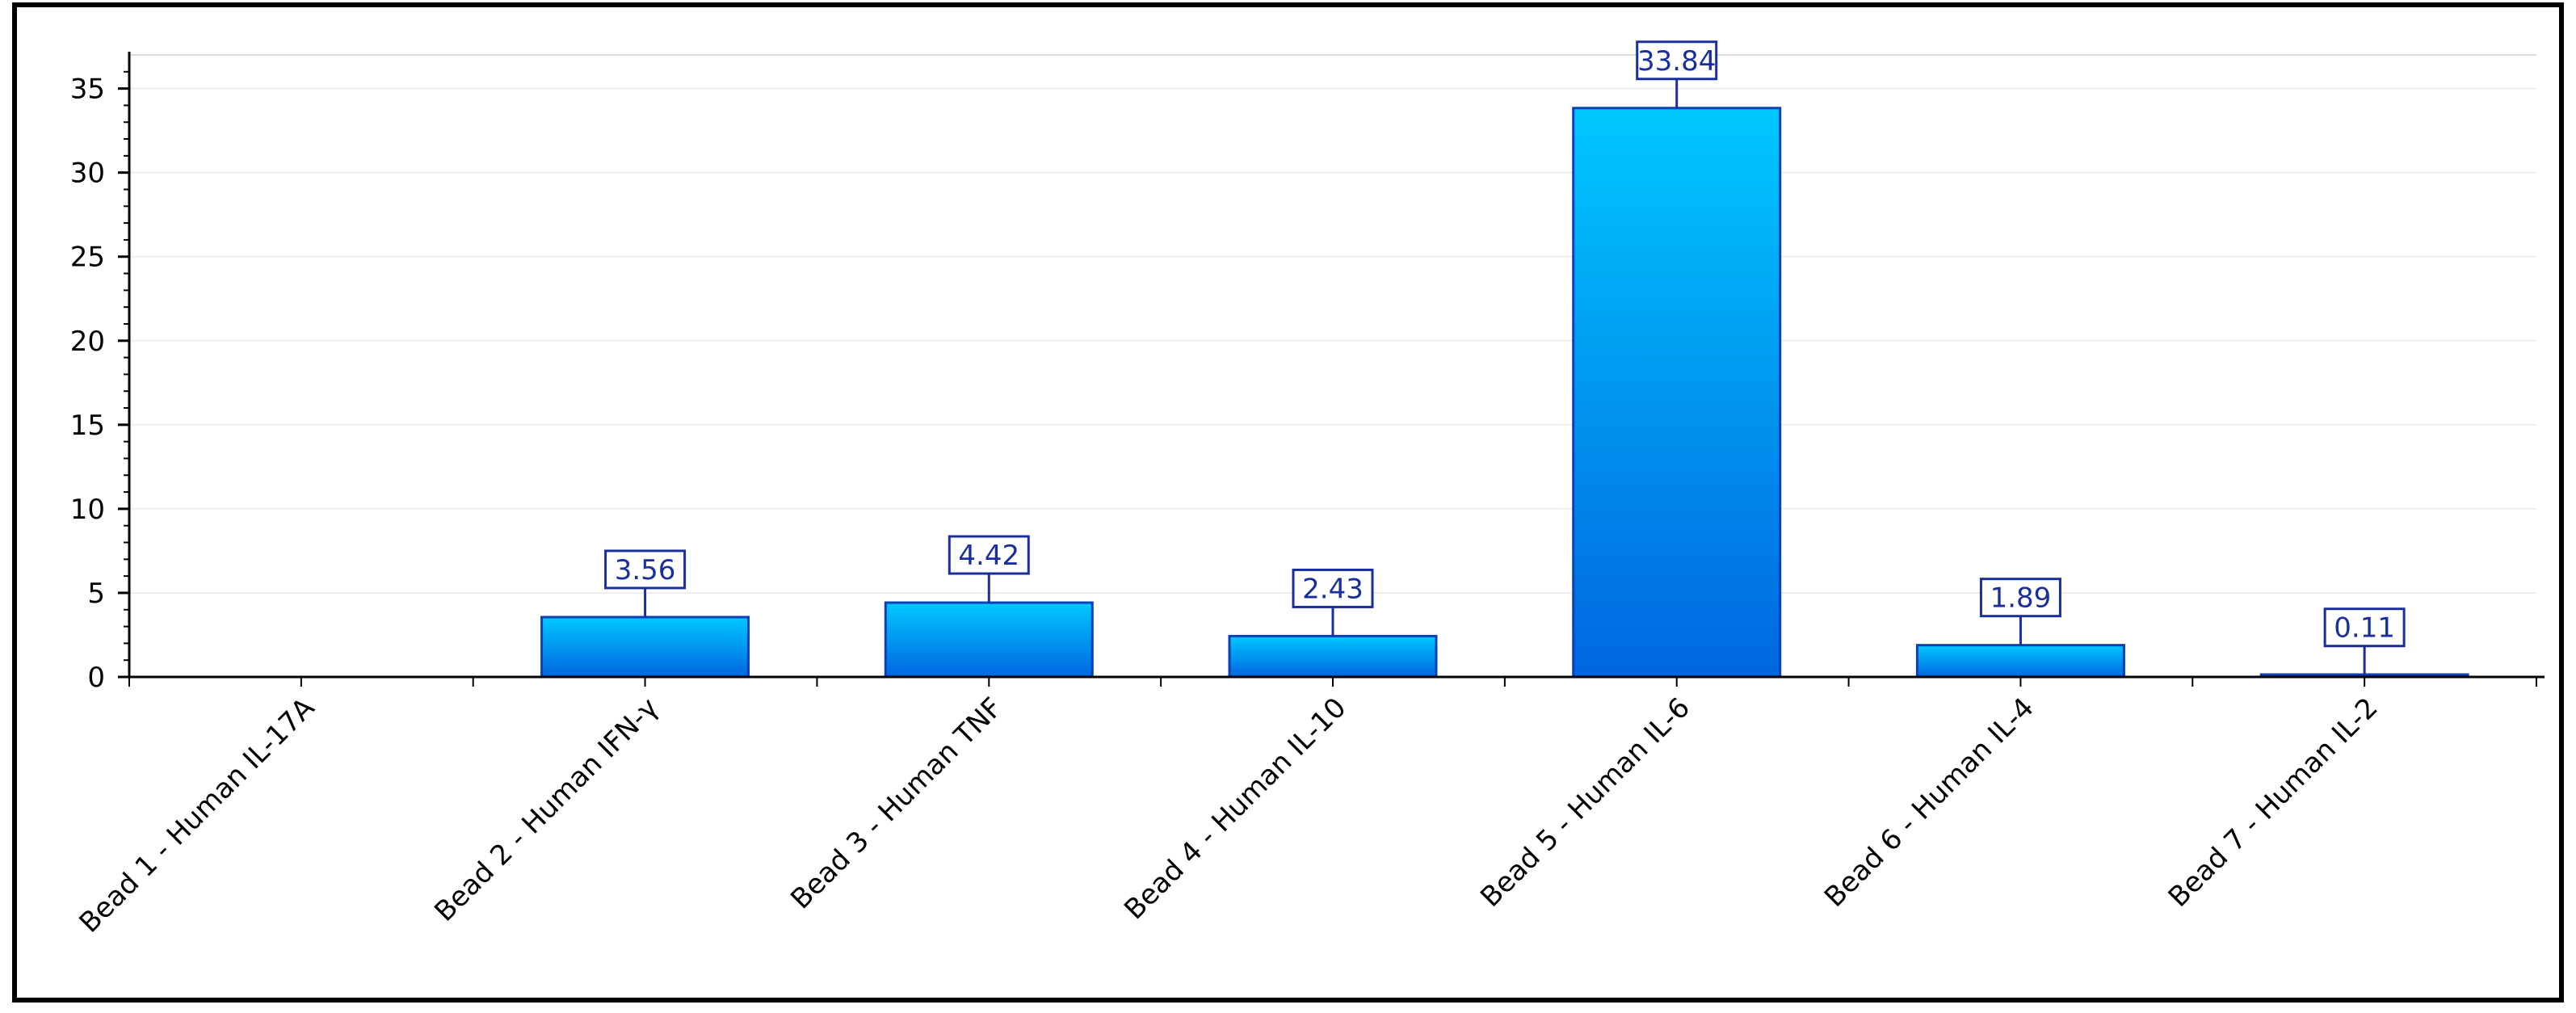 The width and height of the screenshot is (2576, 1013). Describe the element at coordinates (2273, 802) in the screenshot. I see `x-tick-label: Bead 7 - Human IL-2` at that location.